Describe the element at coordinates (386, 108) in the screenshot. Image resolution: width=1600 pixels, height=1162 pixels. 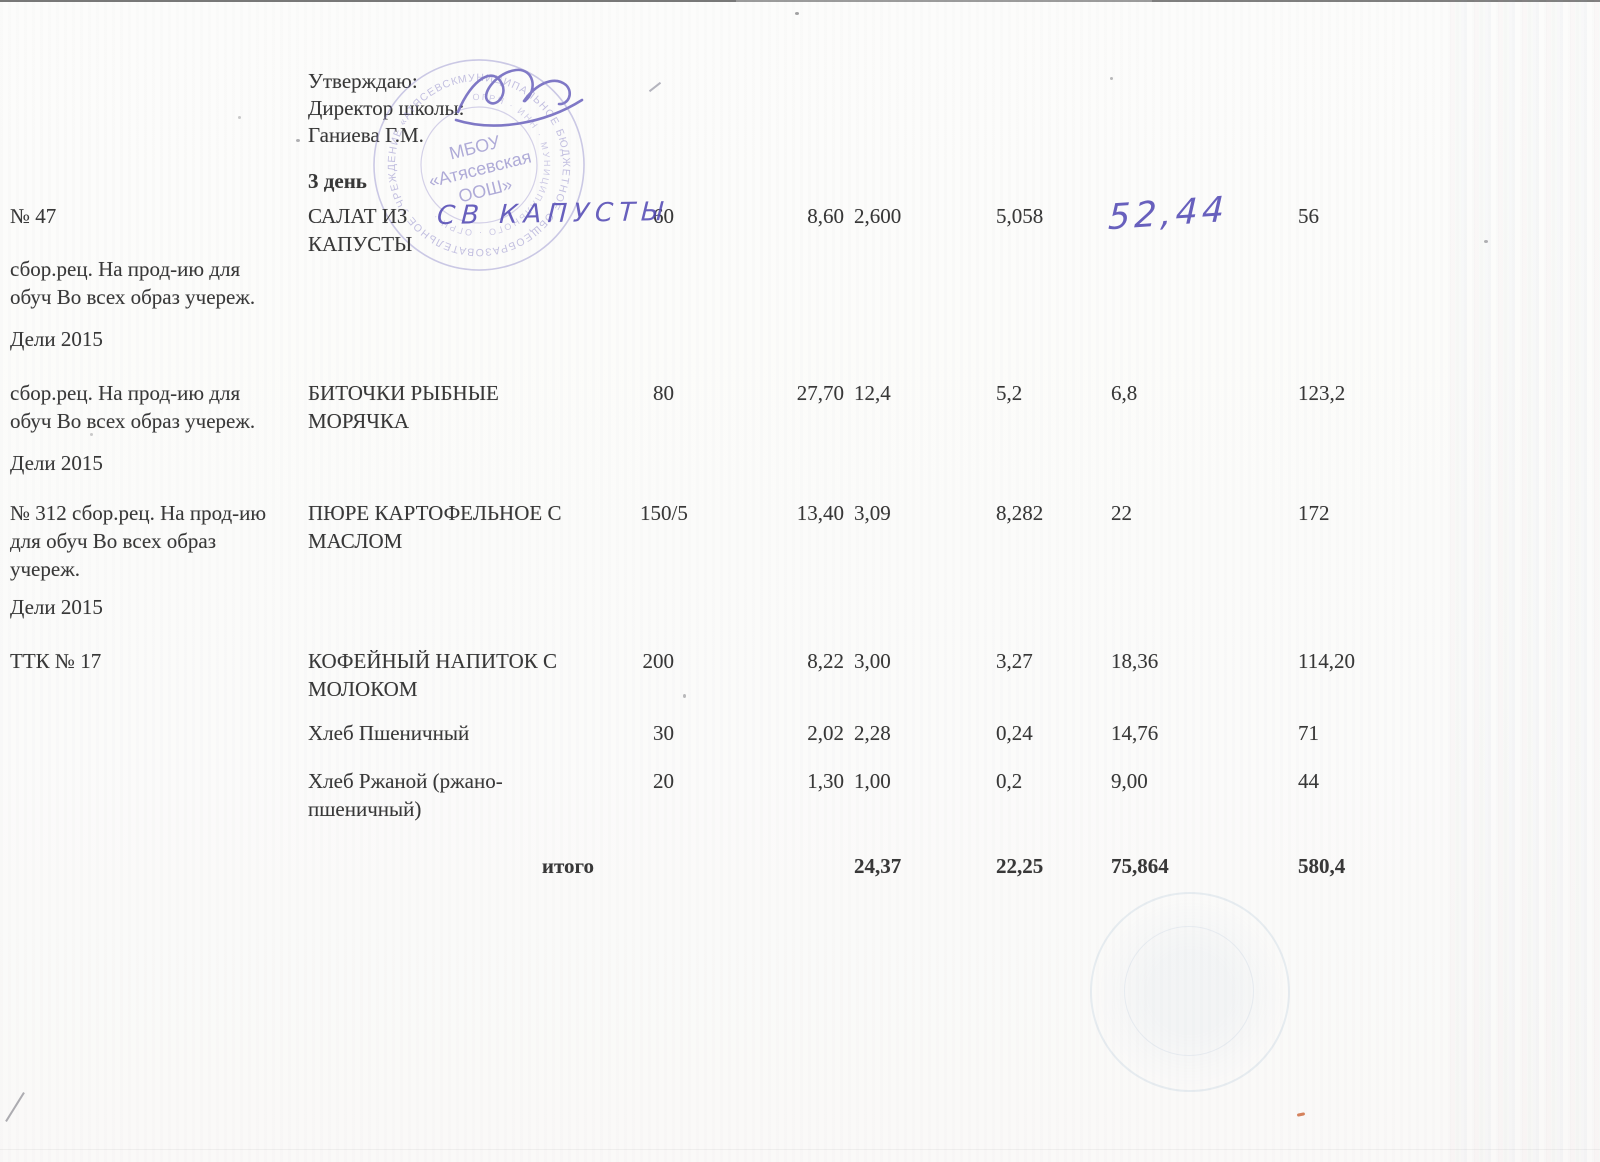
I see `director-label: Директор школы:` at that location.